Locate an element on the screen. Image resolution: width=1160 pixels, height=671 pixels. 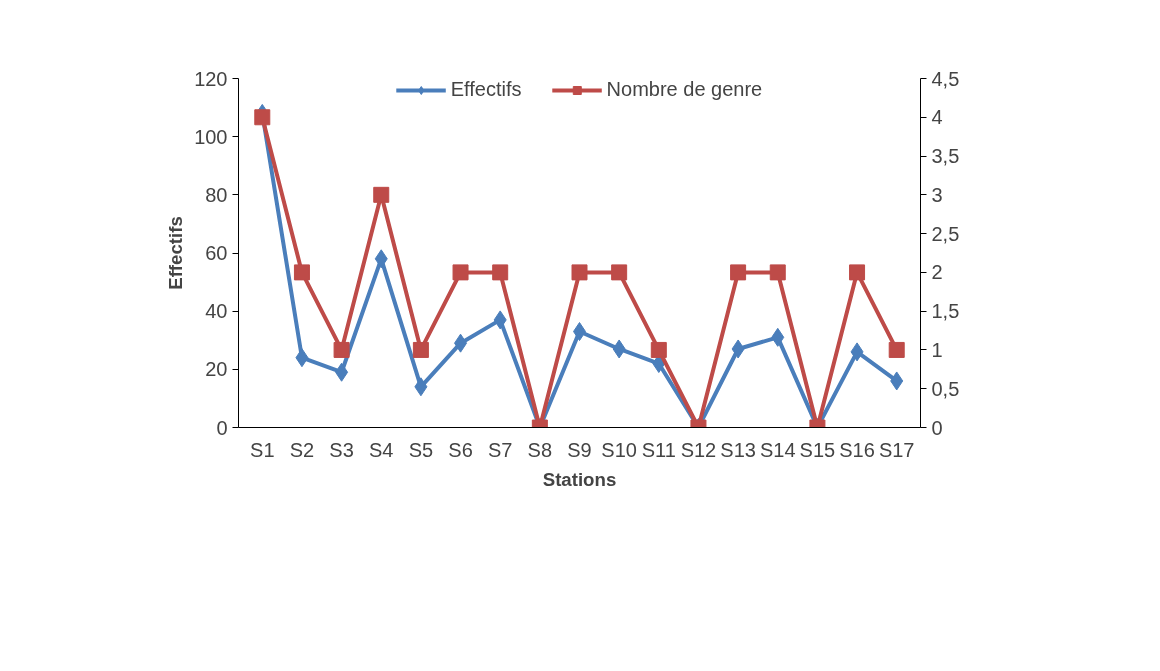
y-tick-label: 60 is located at coordinates (216, 253).